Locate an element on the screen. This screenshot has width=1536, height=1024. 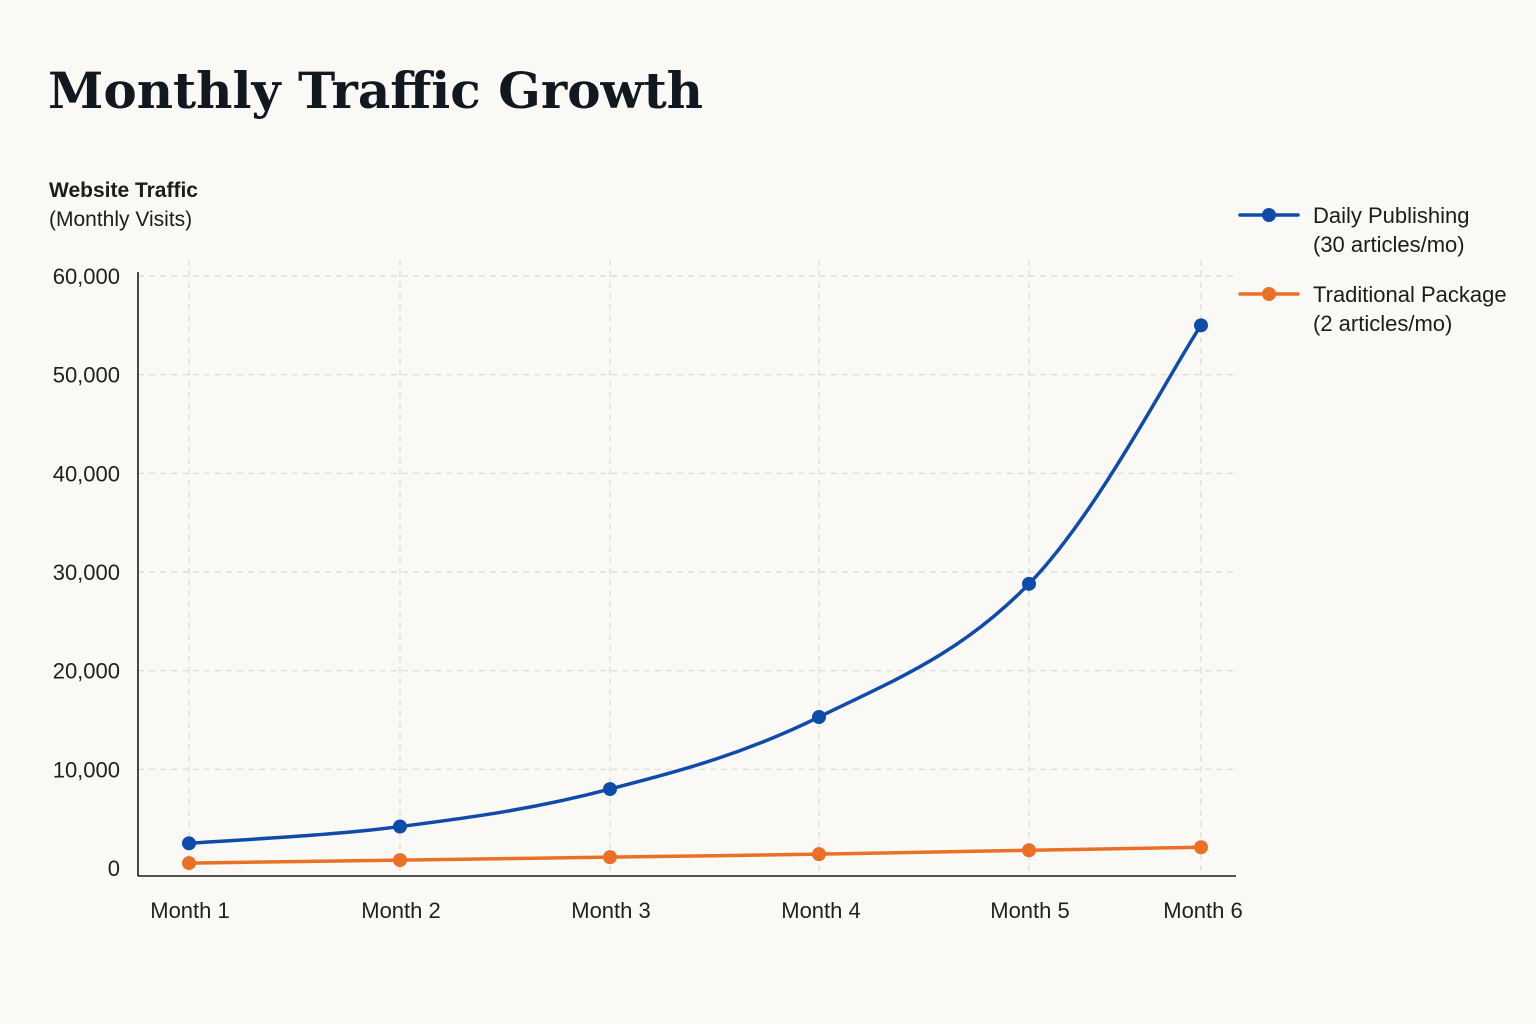
x-tick-label: Month 2 is located at coordinates (401, 910).